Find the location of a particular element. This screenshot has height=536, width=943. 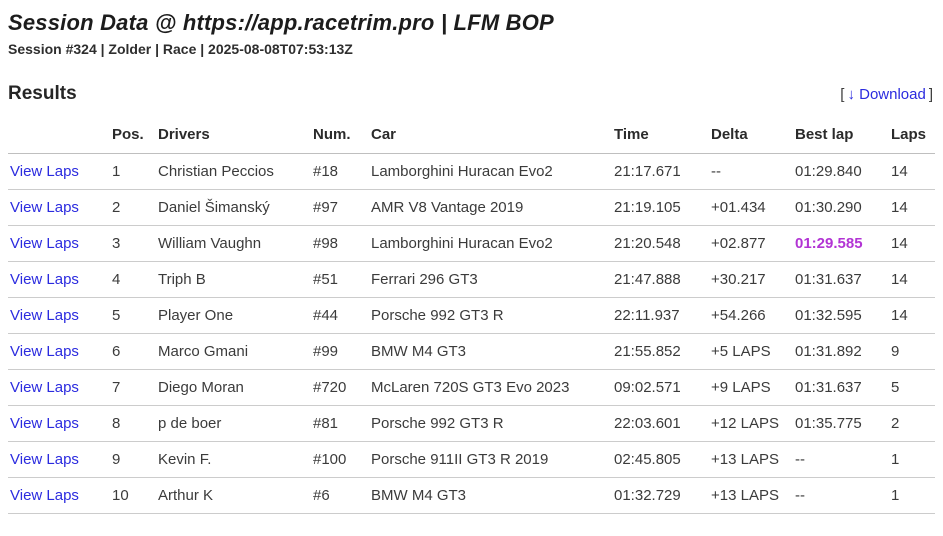

cell-best-lap: 01:31.637 is located at coordinates (841, 388).